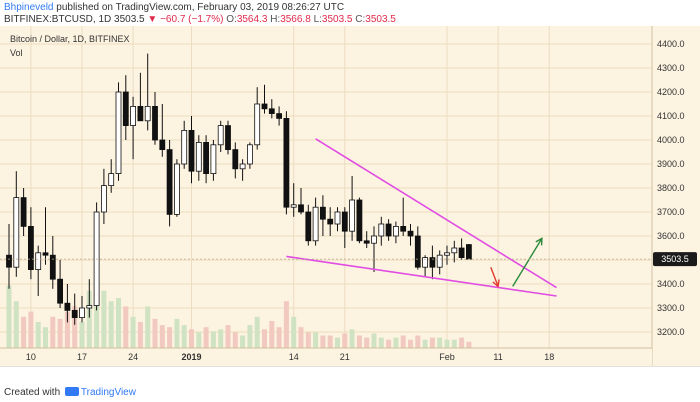  Describe the element at coordinates (31, 357) in the screenshot. I see `time-tick-label: 10` at that location.